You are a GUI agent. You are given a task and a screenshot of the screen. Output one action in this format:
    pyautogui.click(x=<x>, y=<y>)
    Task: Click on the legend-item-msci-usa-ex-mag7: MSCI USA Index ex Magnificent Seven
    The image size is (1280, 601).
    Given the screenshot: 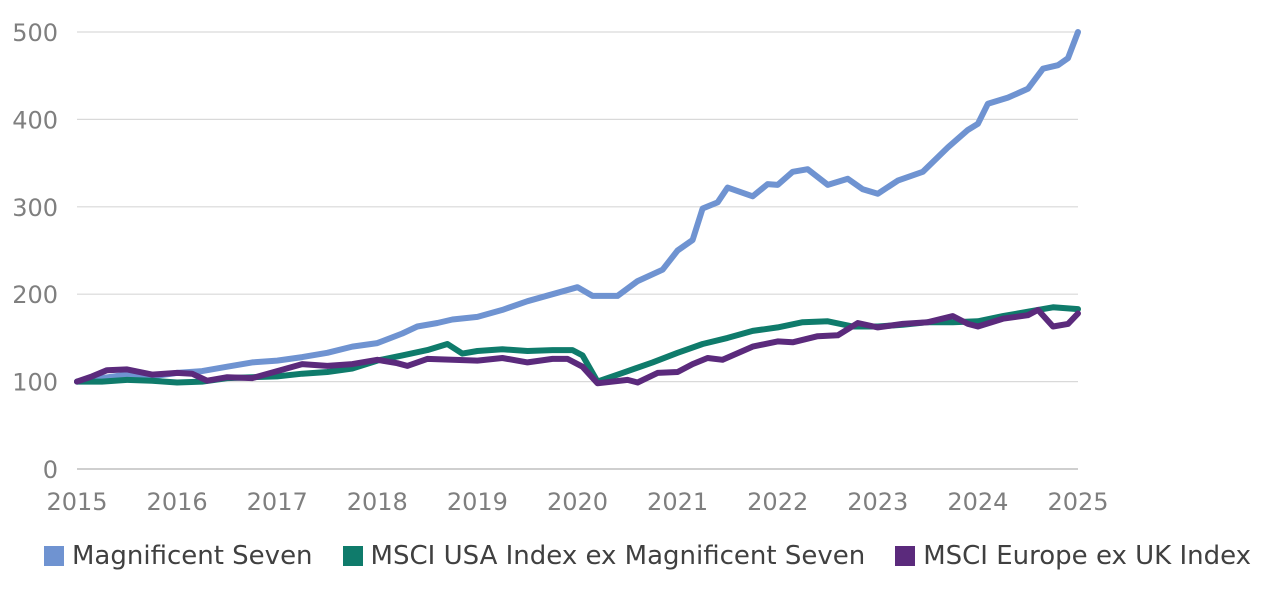 What is the action you would take?
    pyautogui.click(x=604, y=556)
    